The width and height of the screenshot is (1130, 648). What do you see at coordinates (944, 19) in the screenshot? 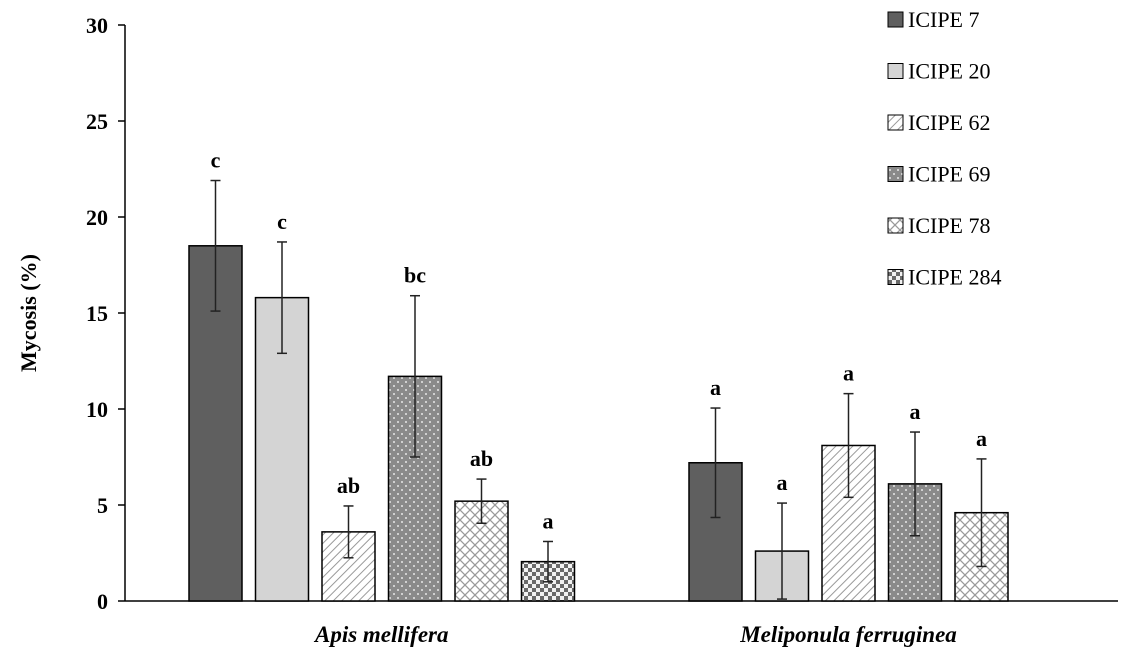
I see `legend-label: ICIPE 7` at bounding box center [944, 19].